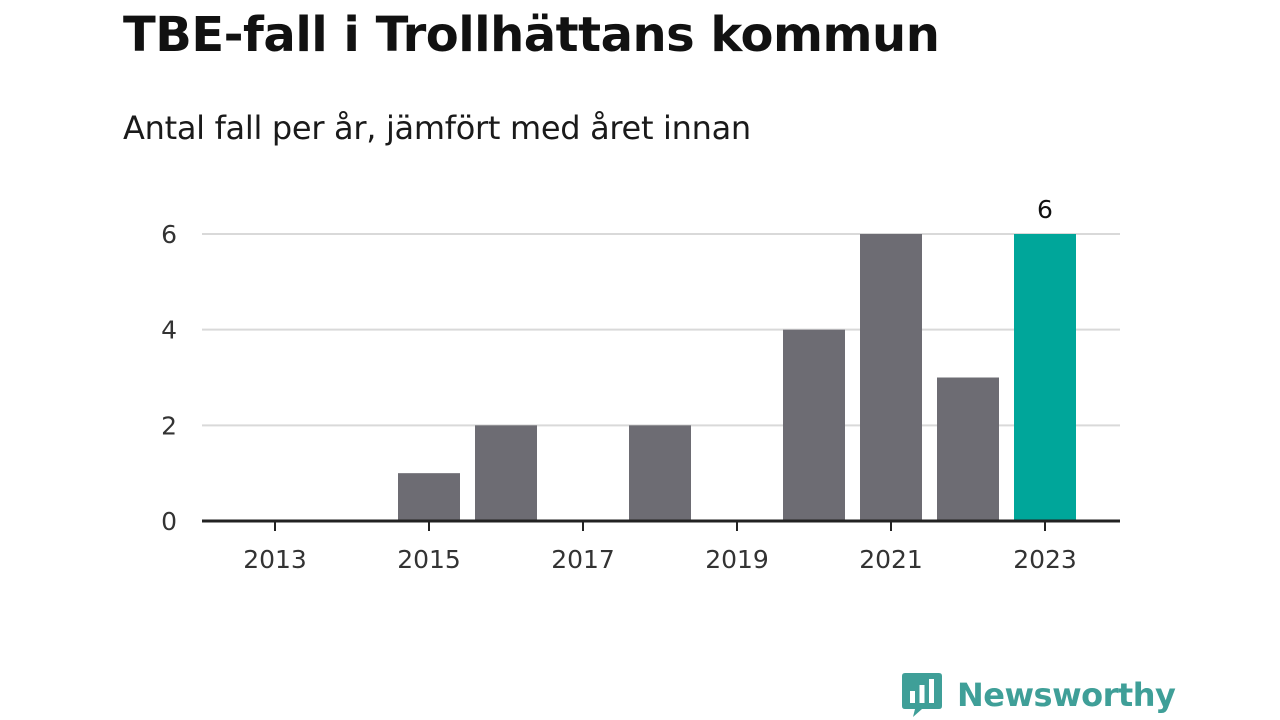 The height and width of the screenshot is (720, 1280). Describe the element at coordinates (1045, 209) in the screenshot. I see `data-label-2023: 6` at that location.